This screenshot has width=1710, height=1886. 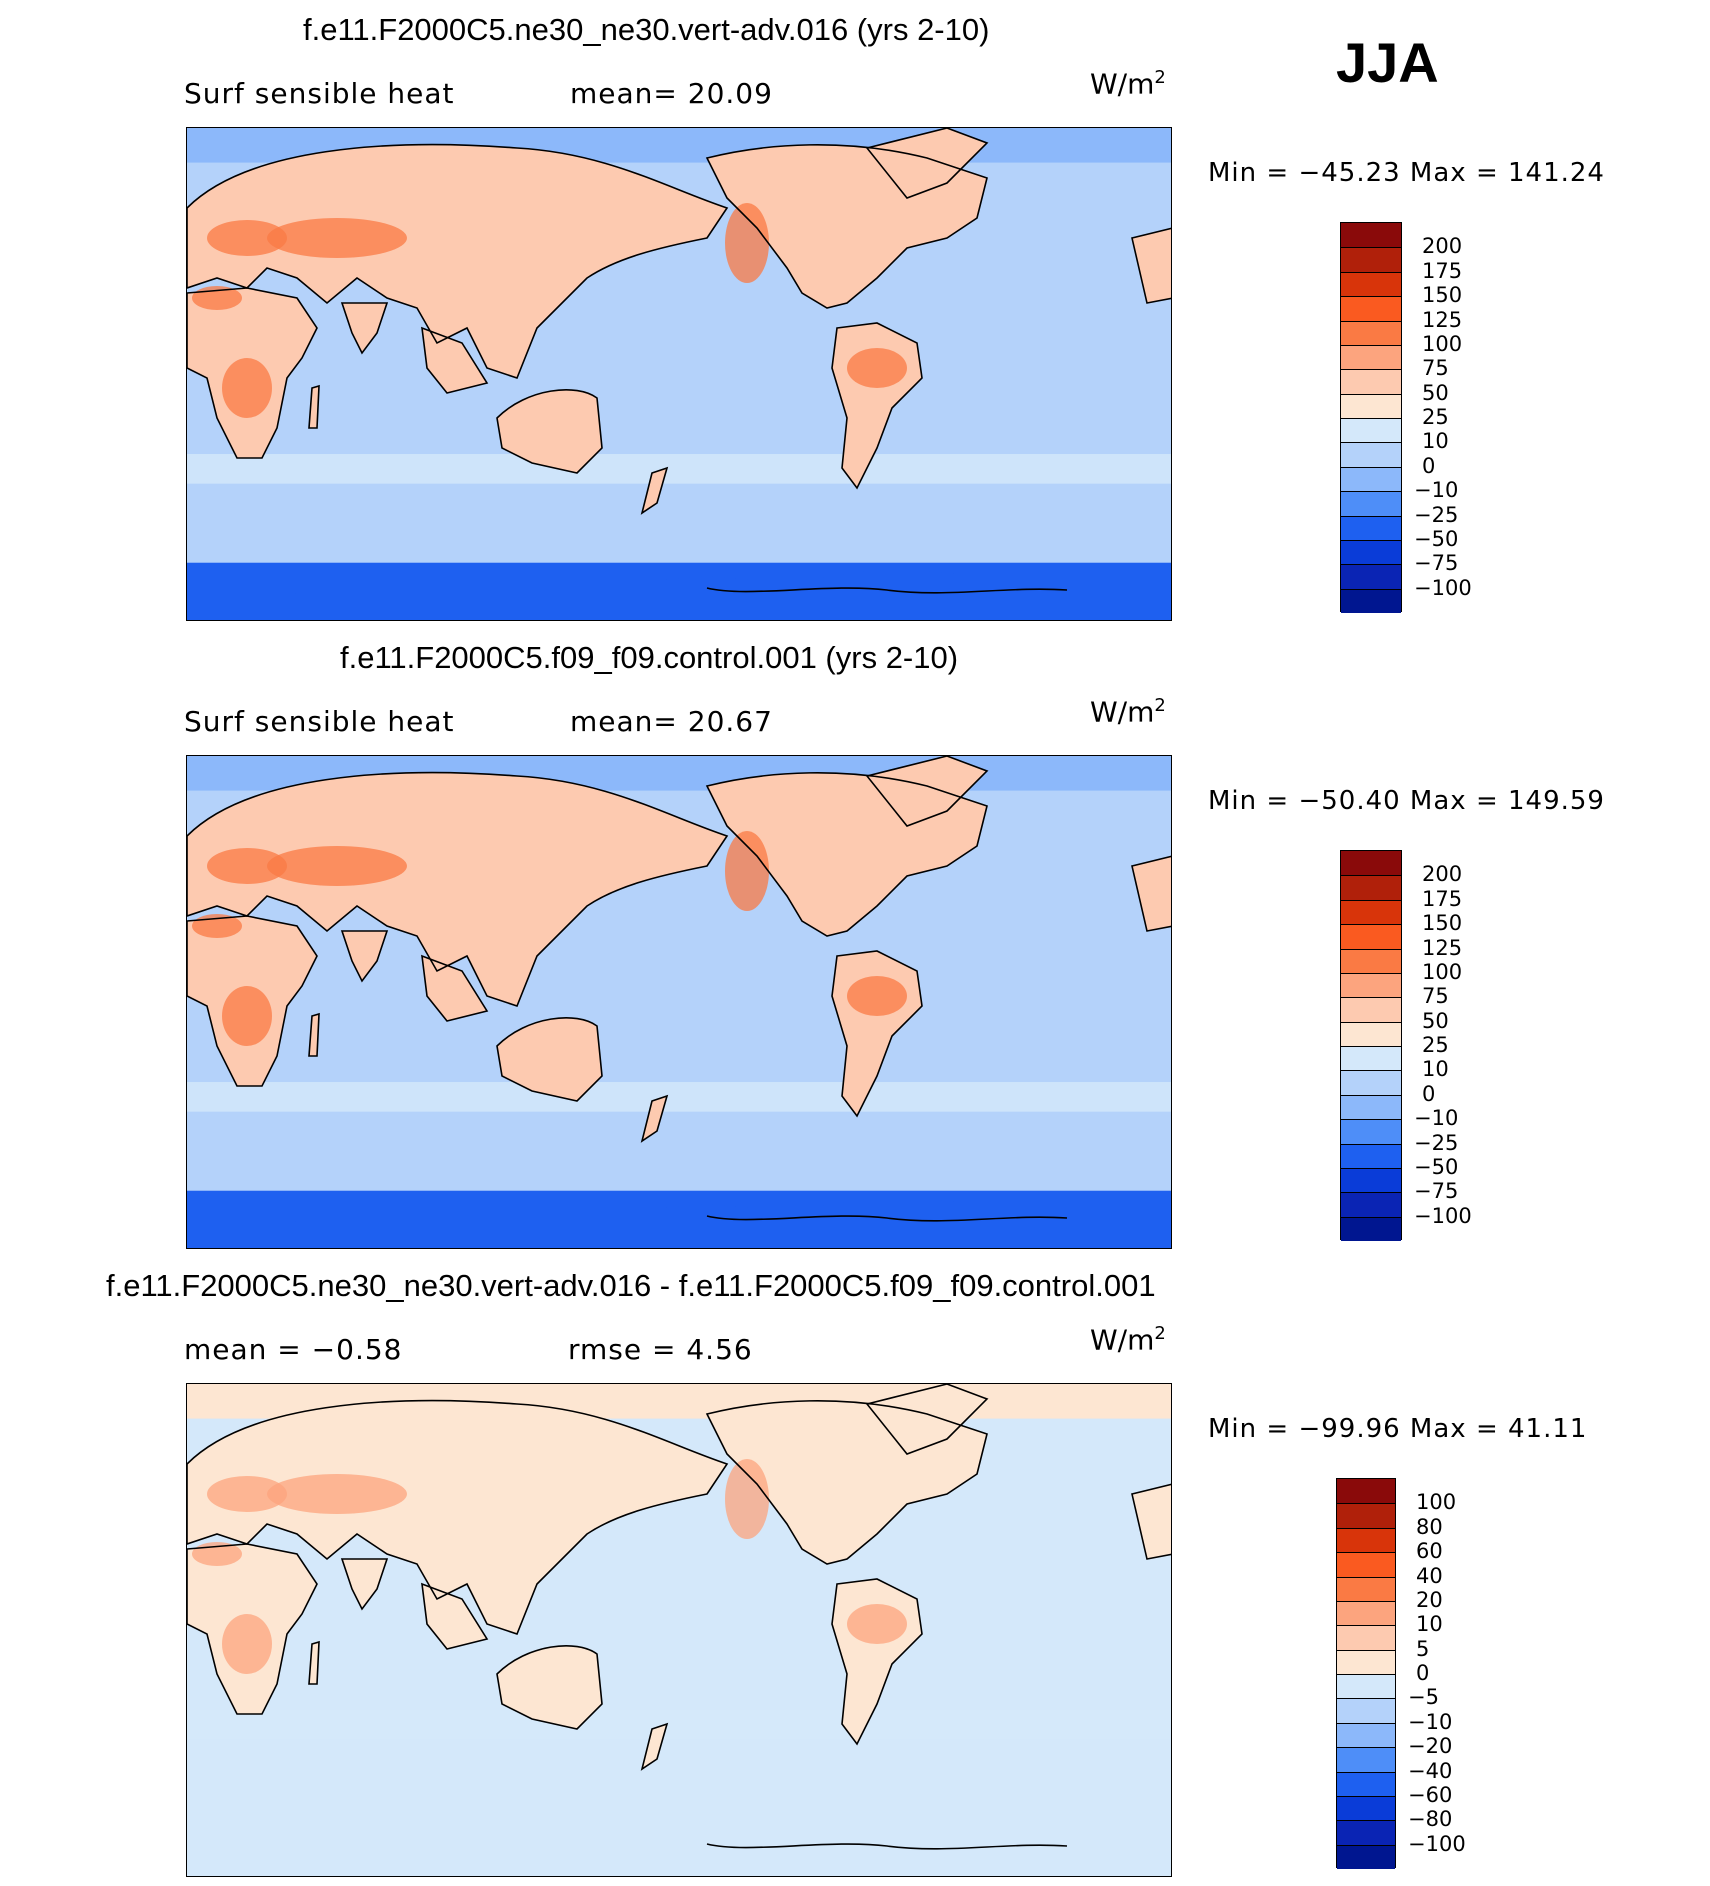 What do you see at coordinates (1430, 1770) in the screenshot?
I see `colorbar-tick-label: −40` at bounding box center [1430, 1770].